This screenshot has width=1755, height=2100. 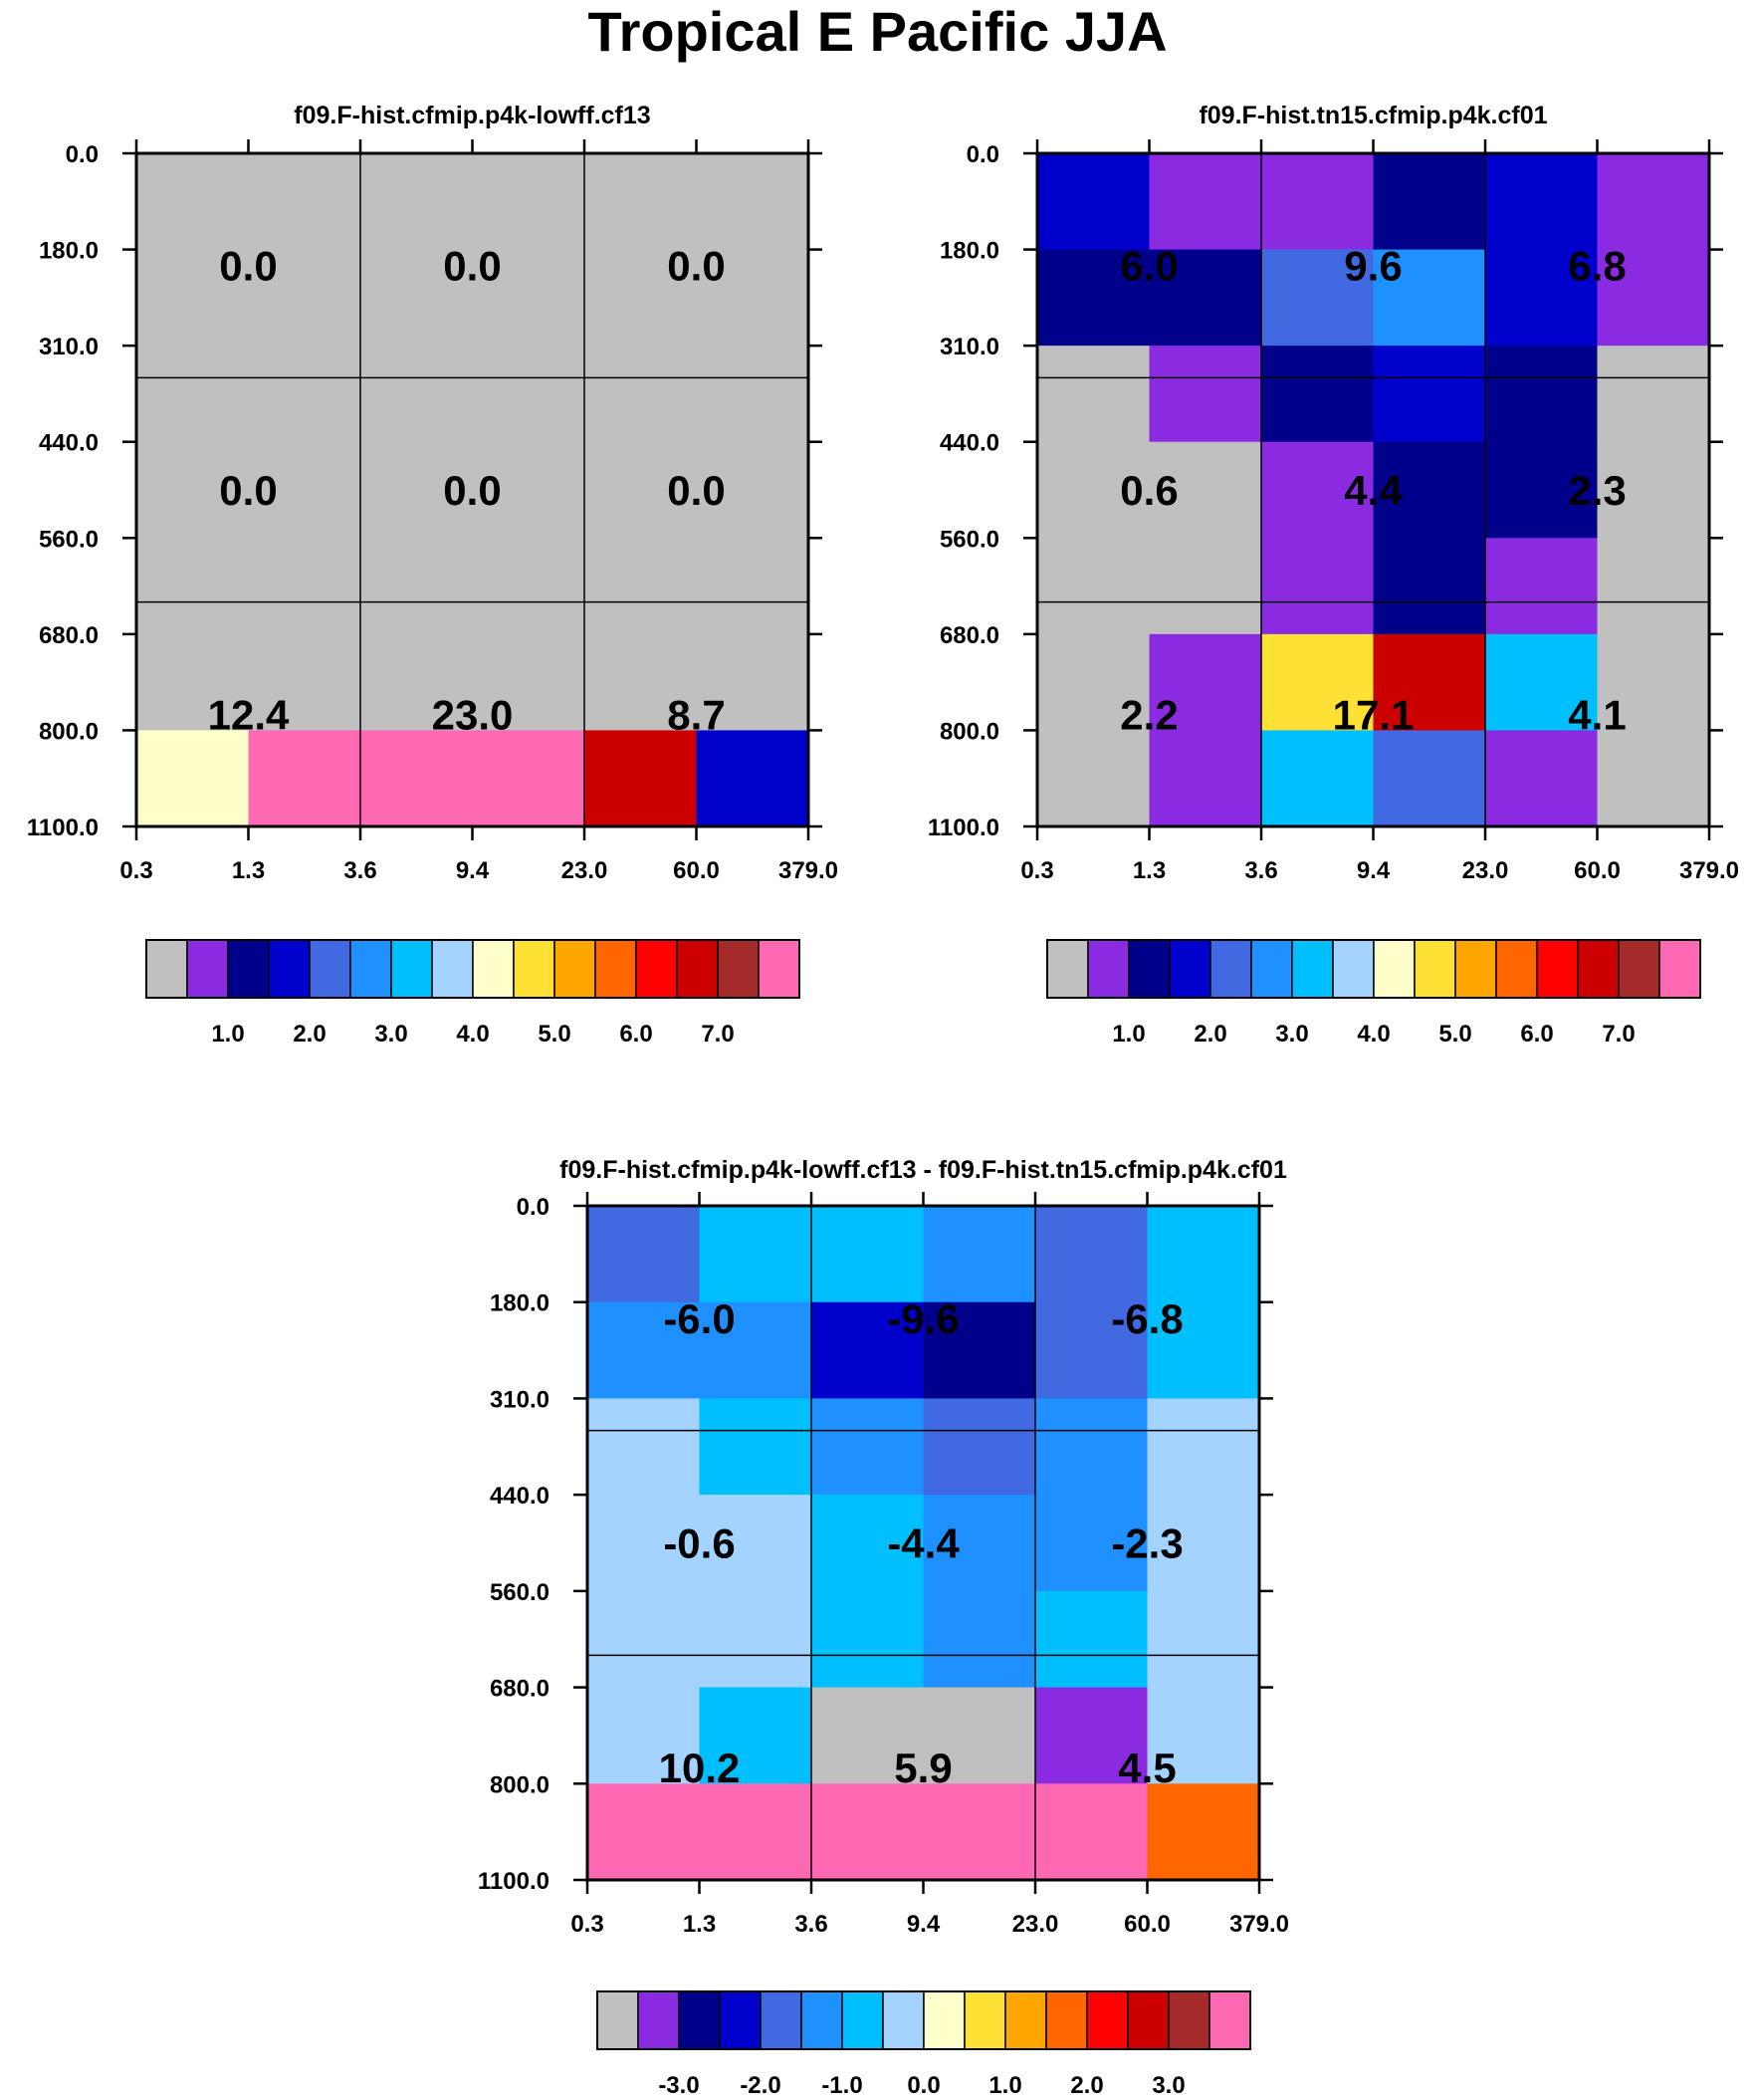 What do you see at coordinates (1147, 1318) in the screenshot?
I see `data-label: -6.8` at bounding box center [1147, 1318].